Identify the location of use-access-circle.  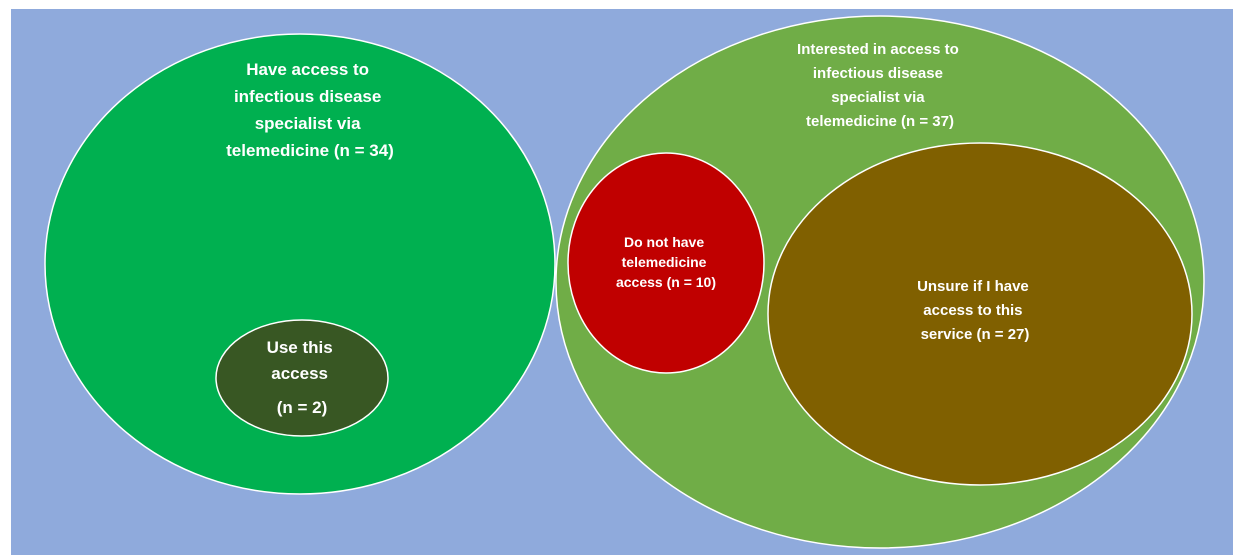
(302, 378).